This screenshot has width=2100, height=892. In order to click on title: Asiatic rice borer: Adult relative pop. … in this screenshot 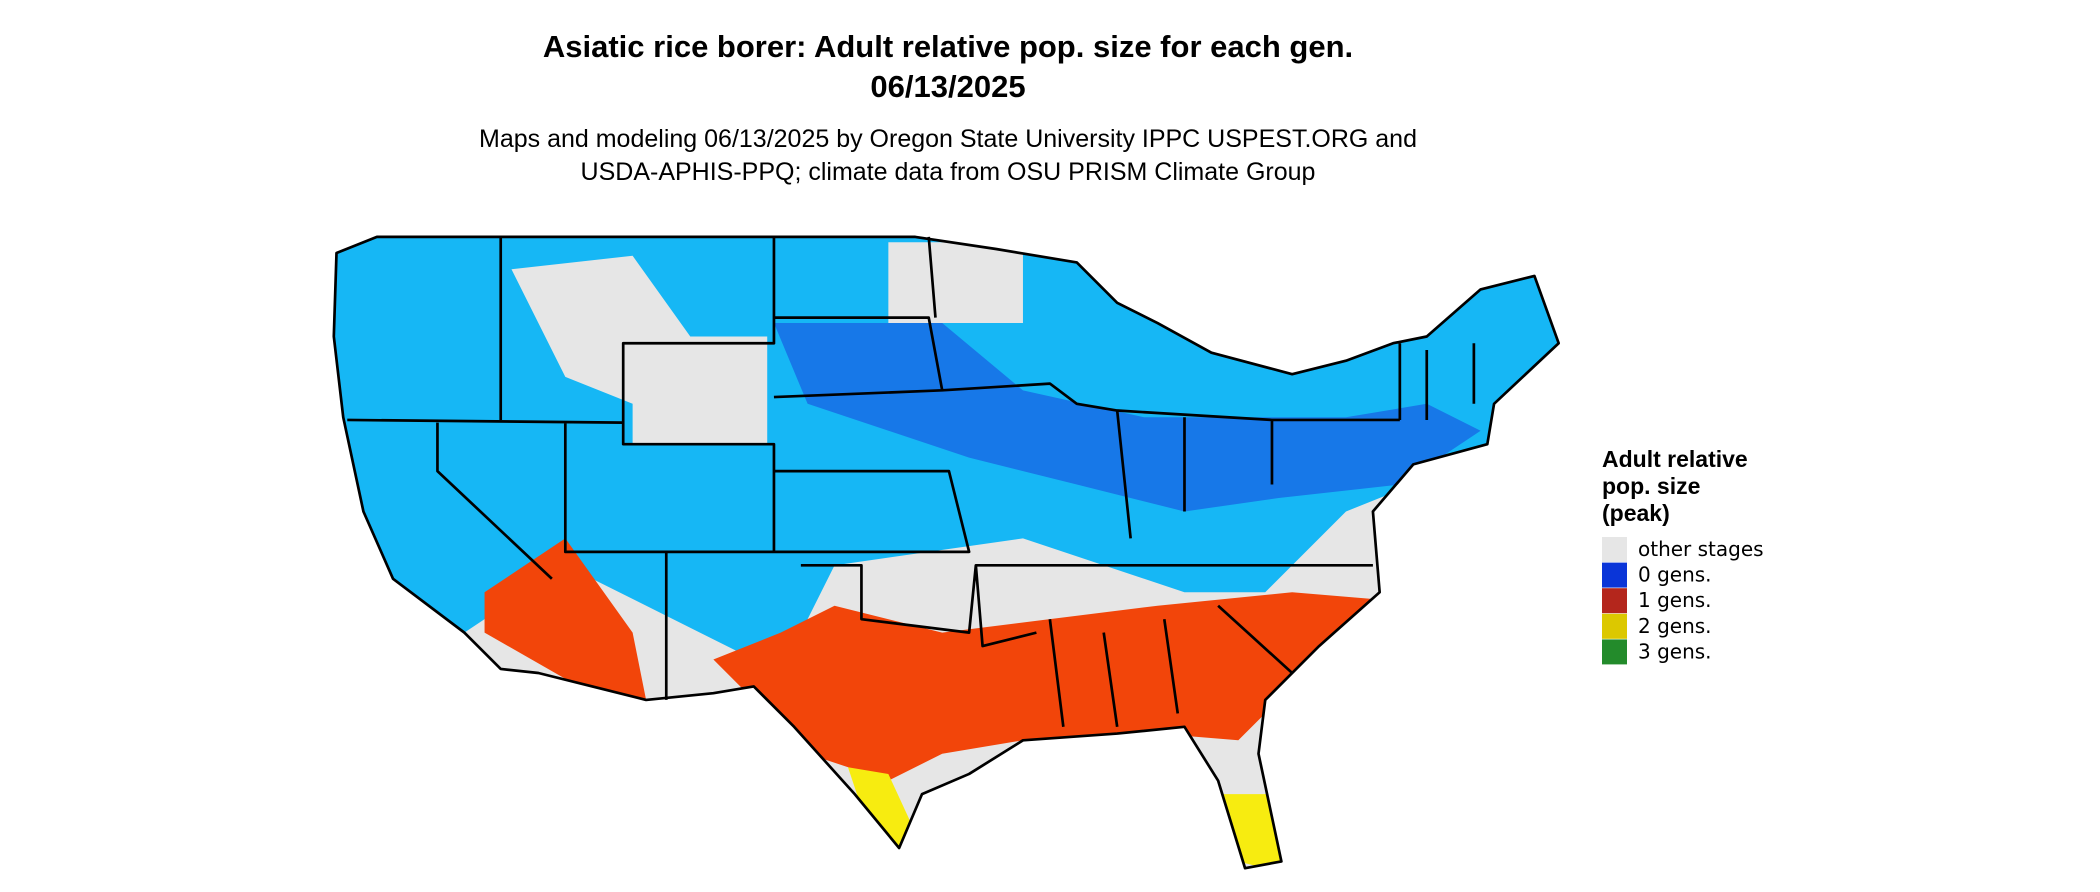, I will do `click(948, 46)`.